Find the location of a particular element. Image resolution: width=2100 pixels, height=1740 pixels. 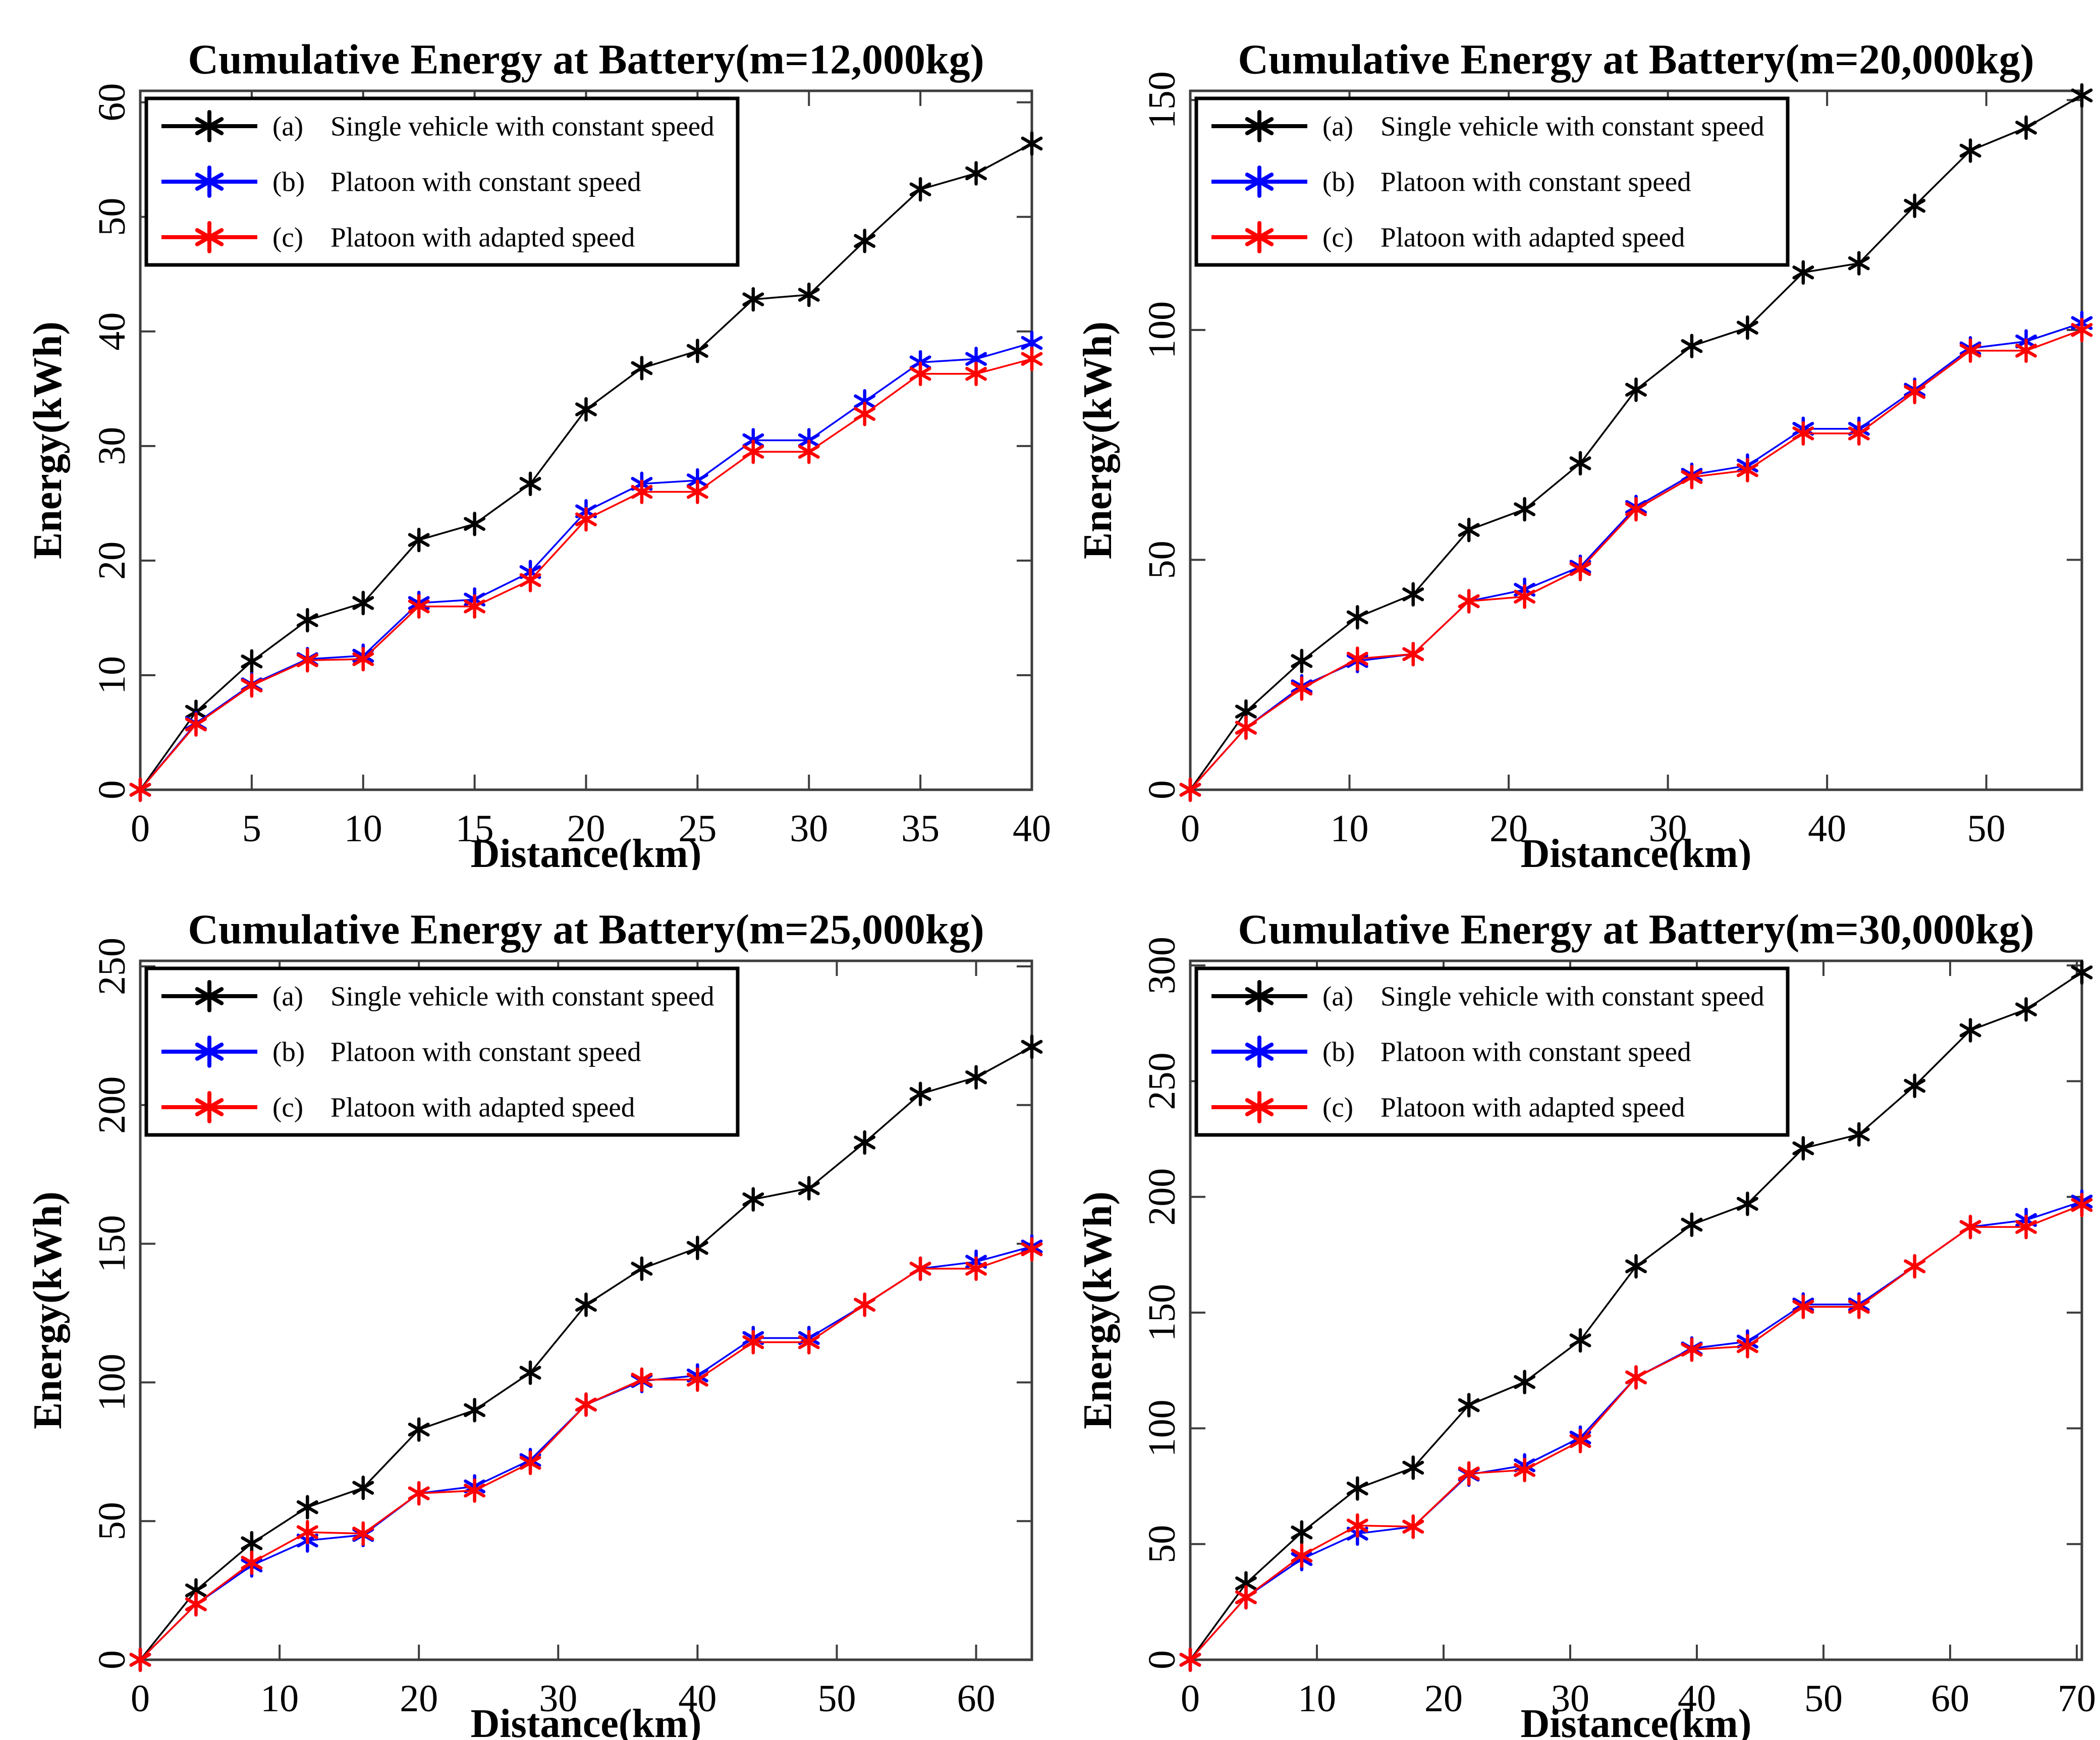

y-tick-label: 250 is located at coordinates (112, 966).